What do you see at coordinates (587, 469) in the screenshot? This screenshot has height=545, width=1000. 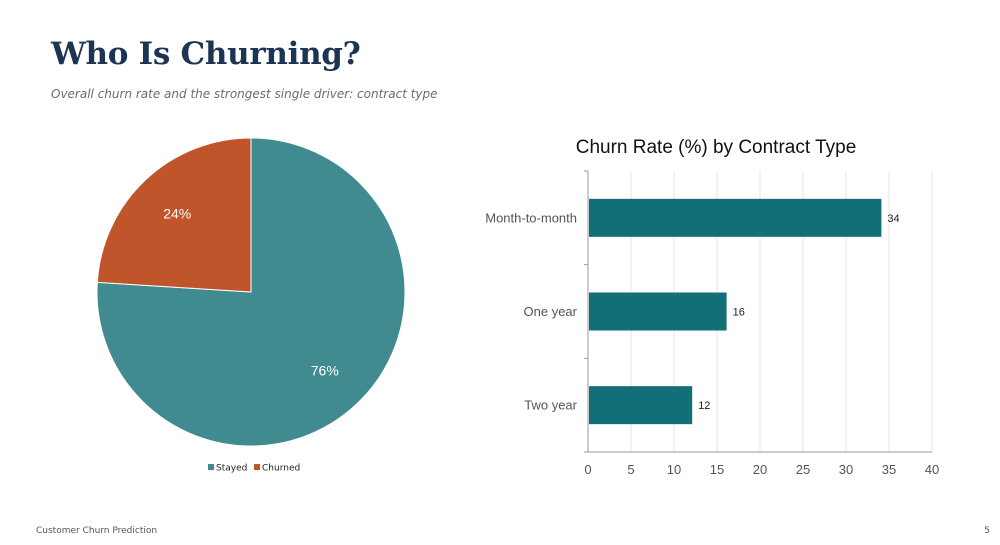 I see `x-tick-label: 0` at bounding box center [587, 469].